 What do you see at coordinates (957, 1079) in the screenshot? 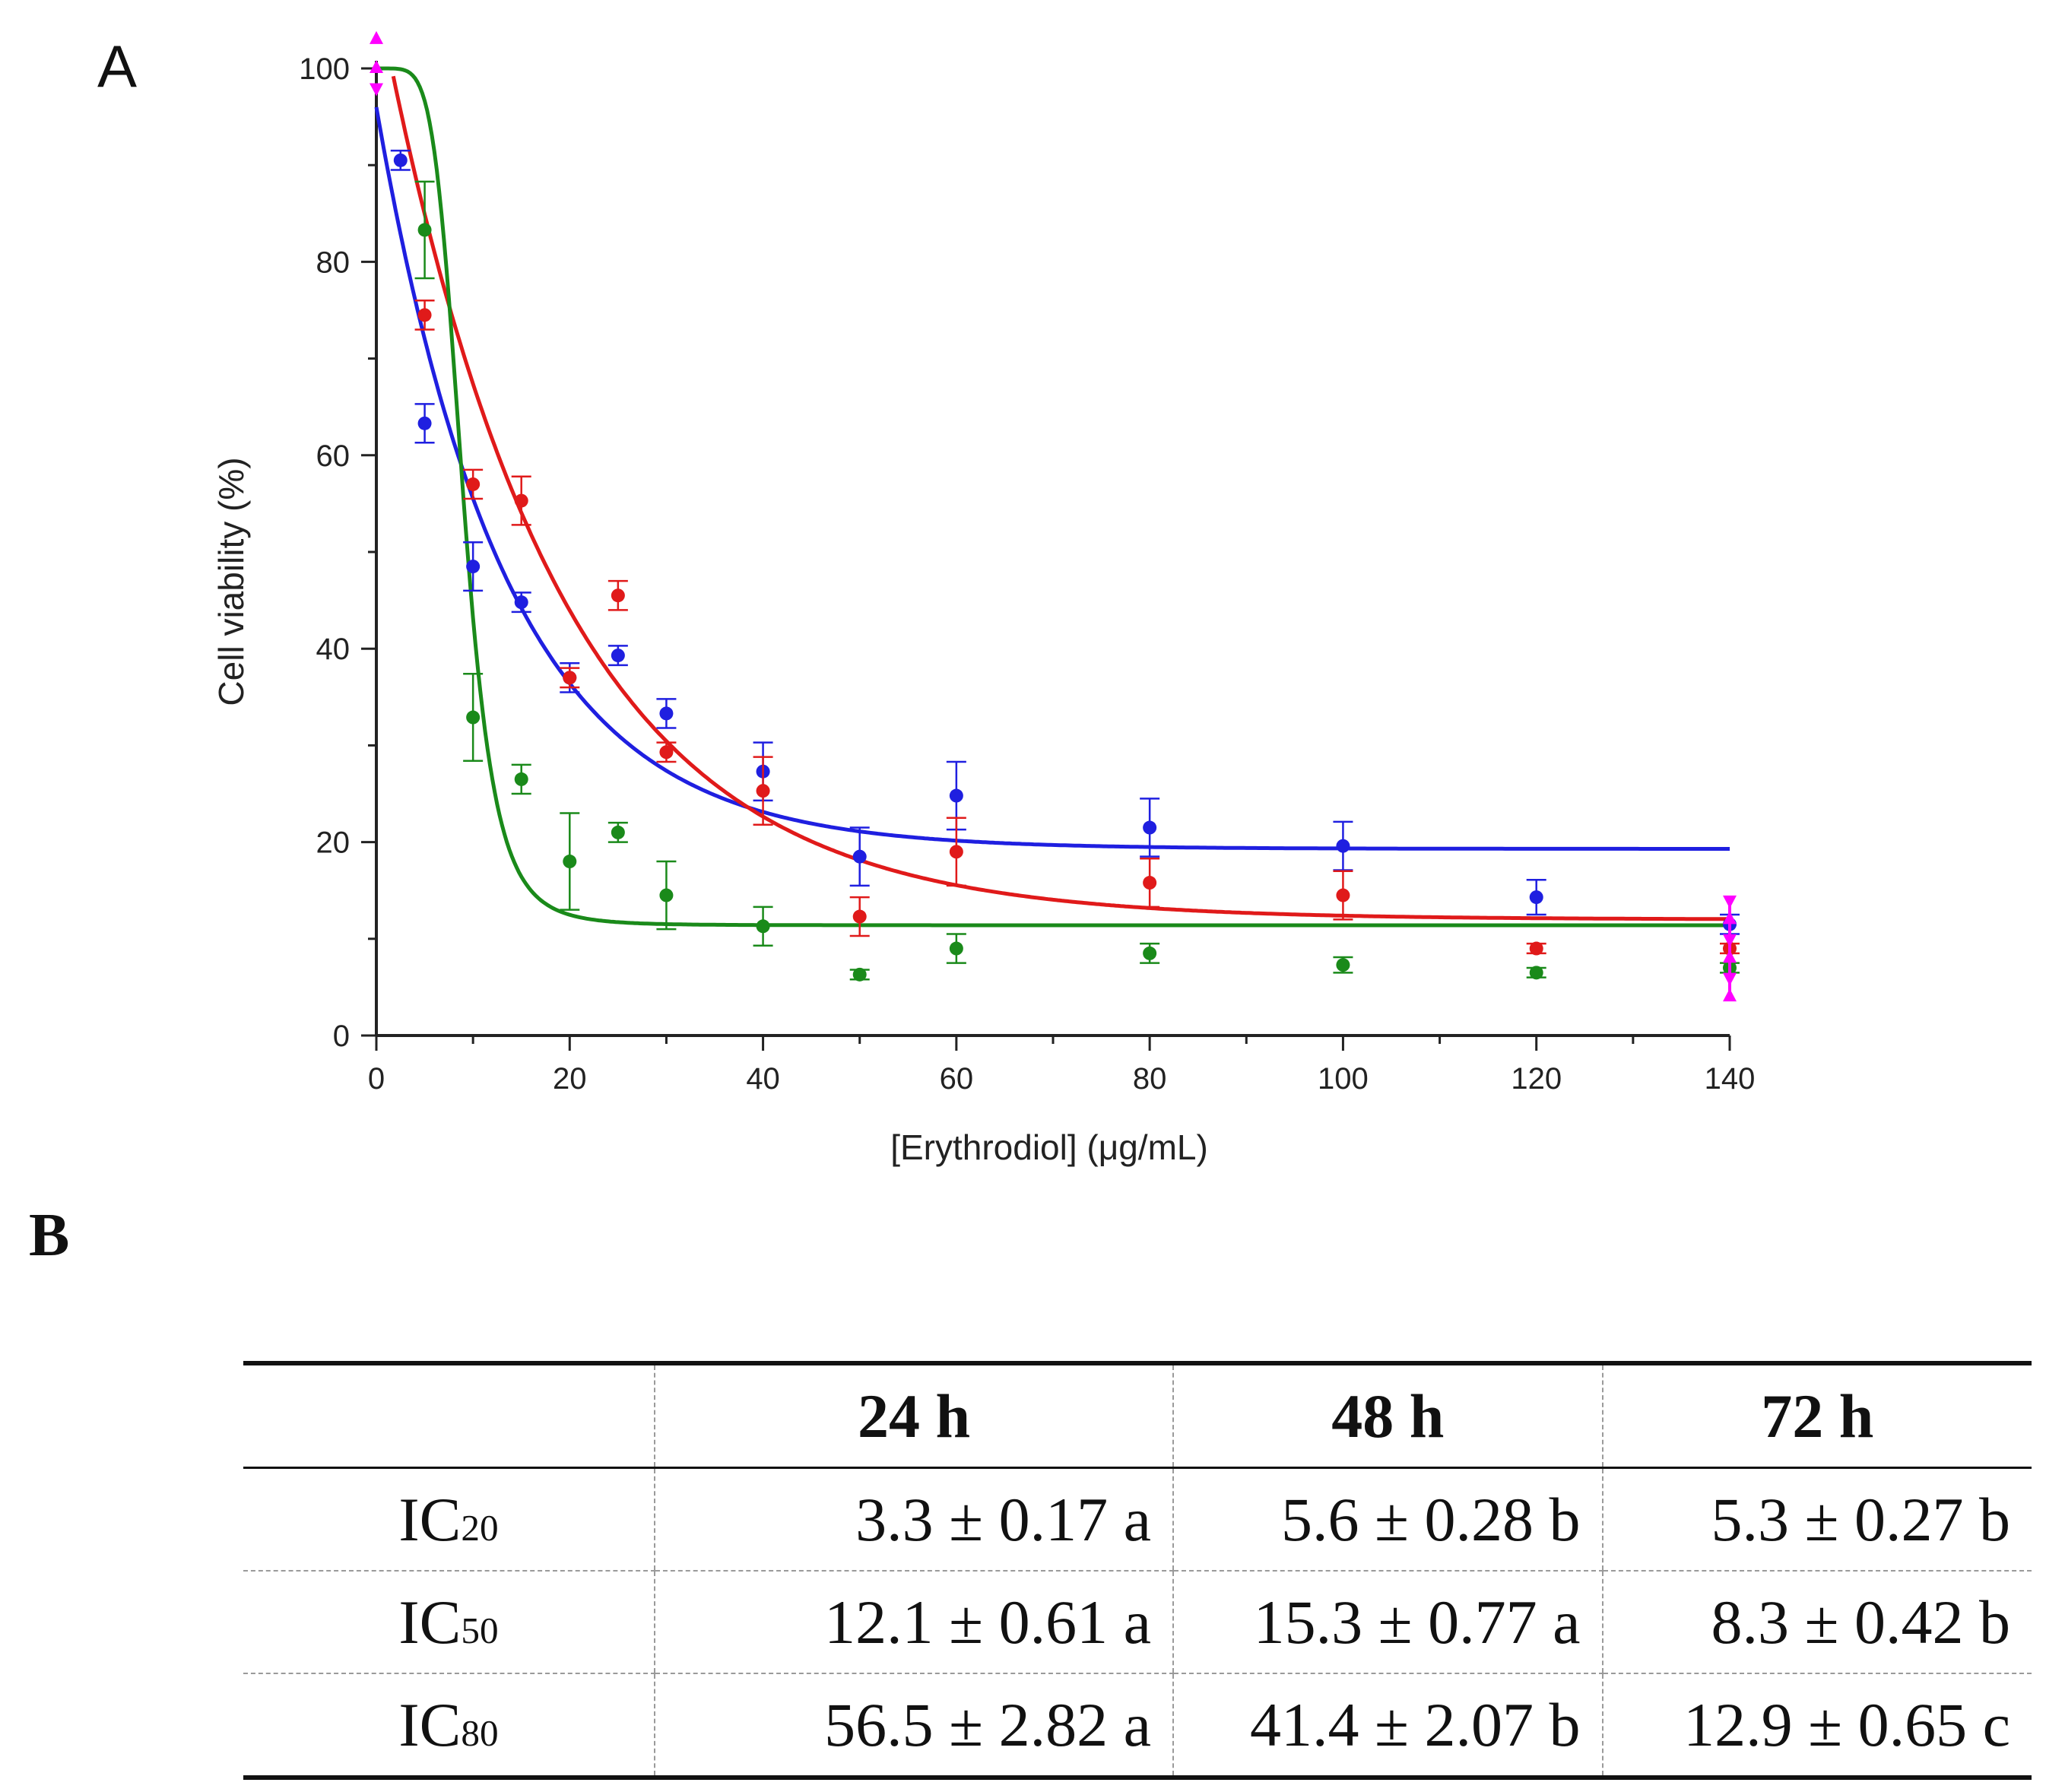
I see `x-tick-label: 60` at bounding box center [957, 1079].